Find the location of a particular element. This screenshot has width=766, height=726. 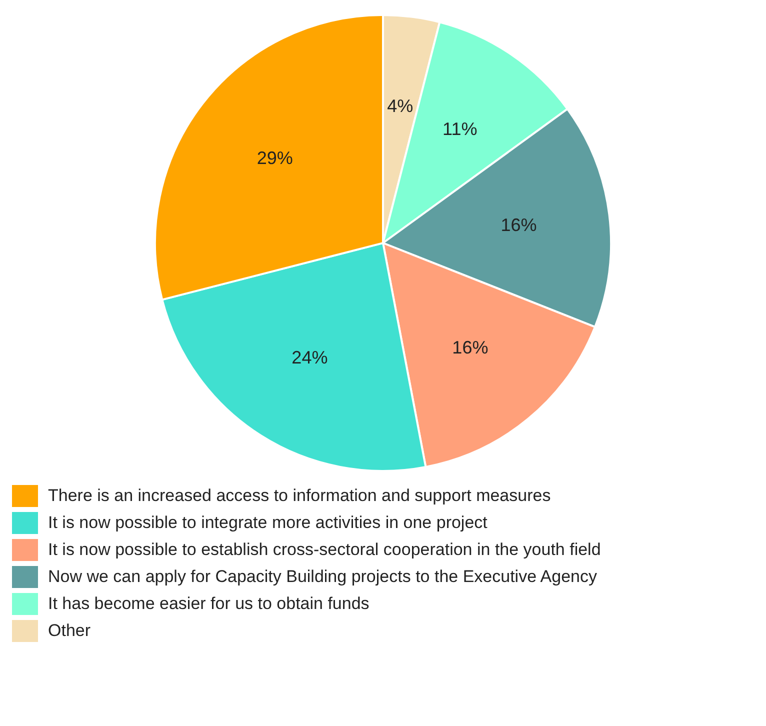

data-label: 4% is located at coordinates (400, 106).